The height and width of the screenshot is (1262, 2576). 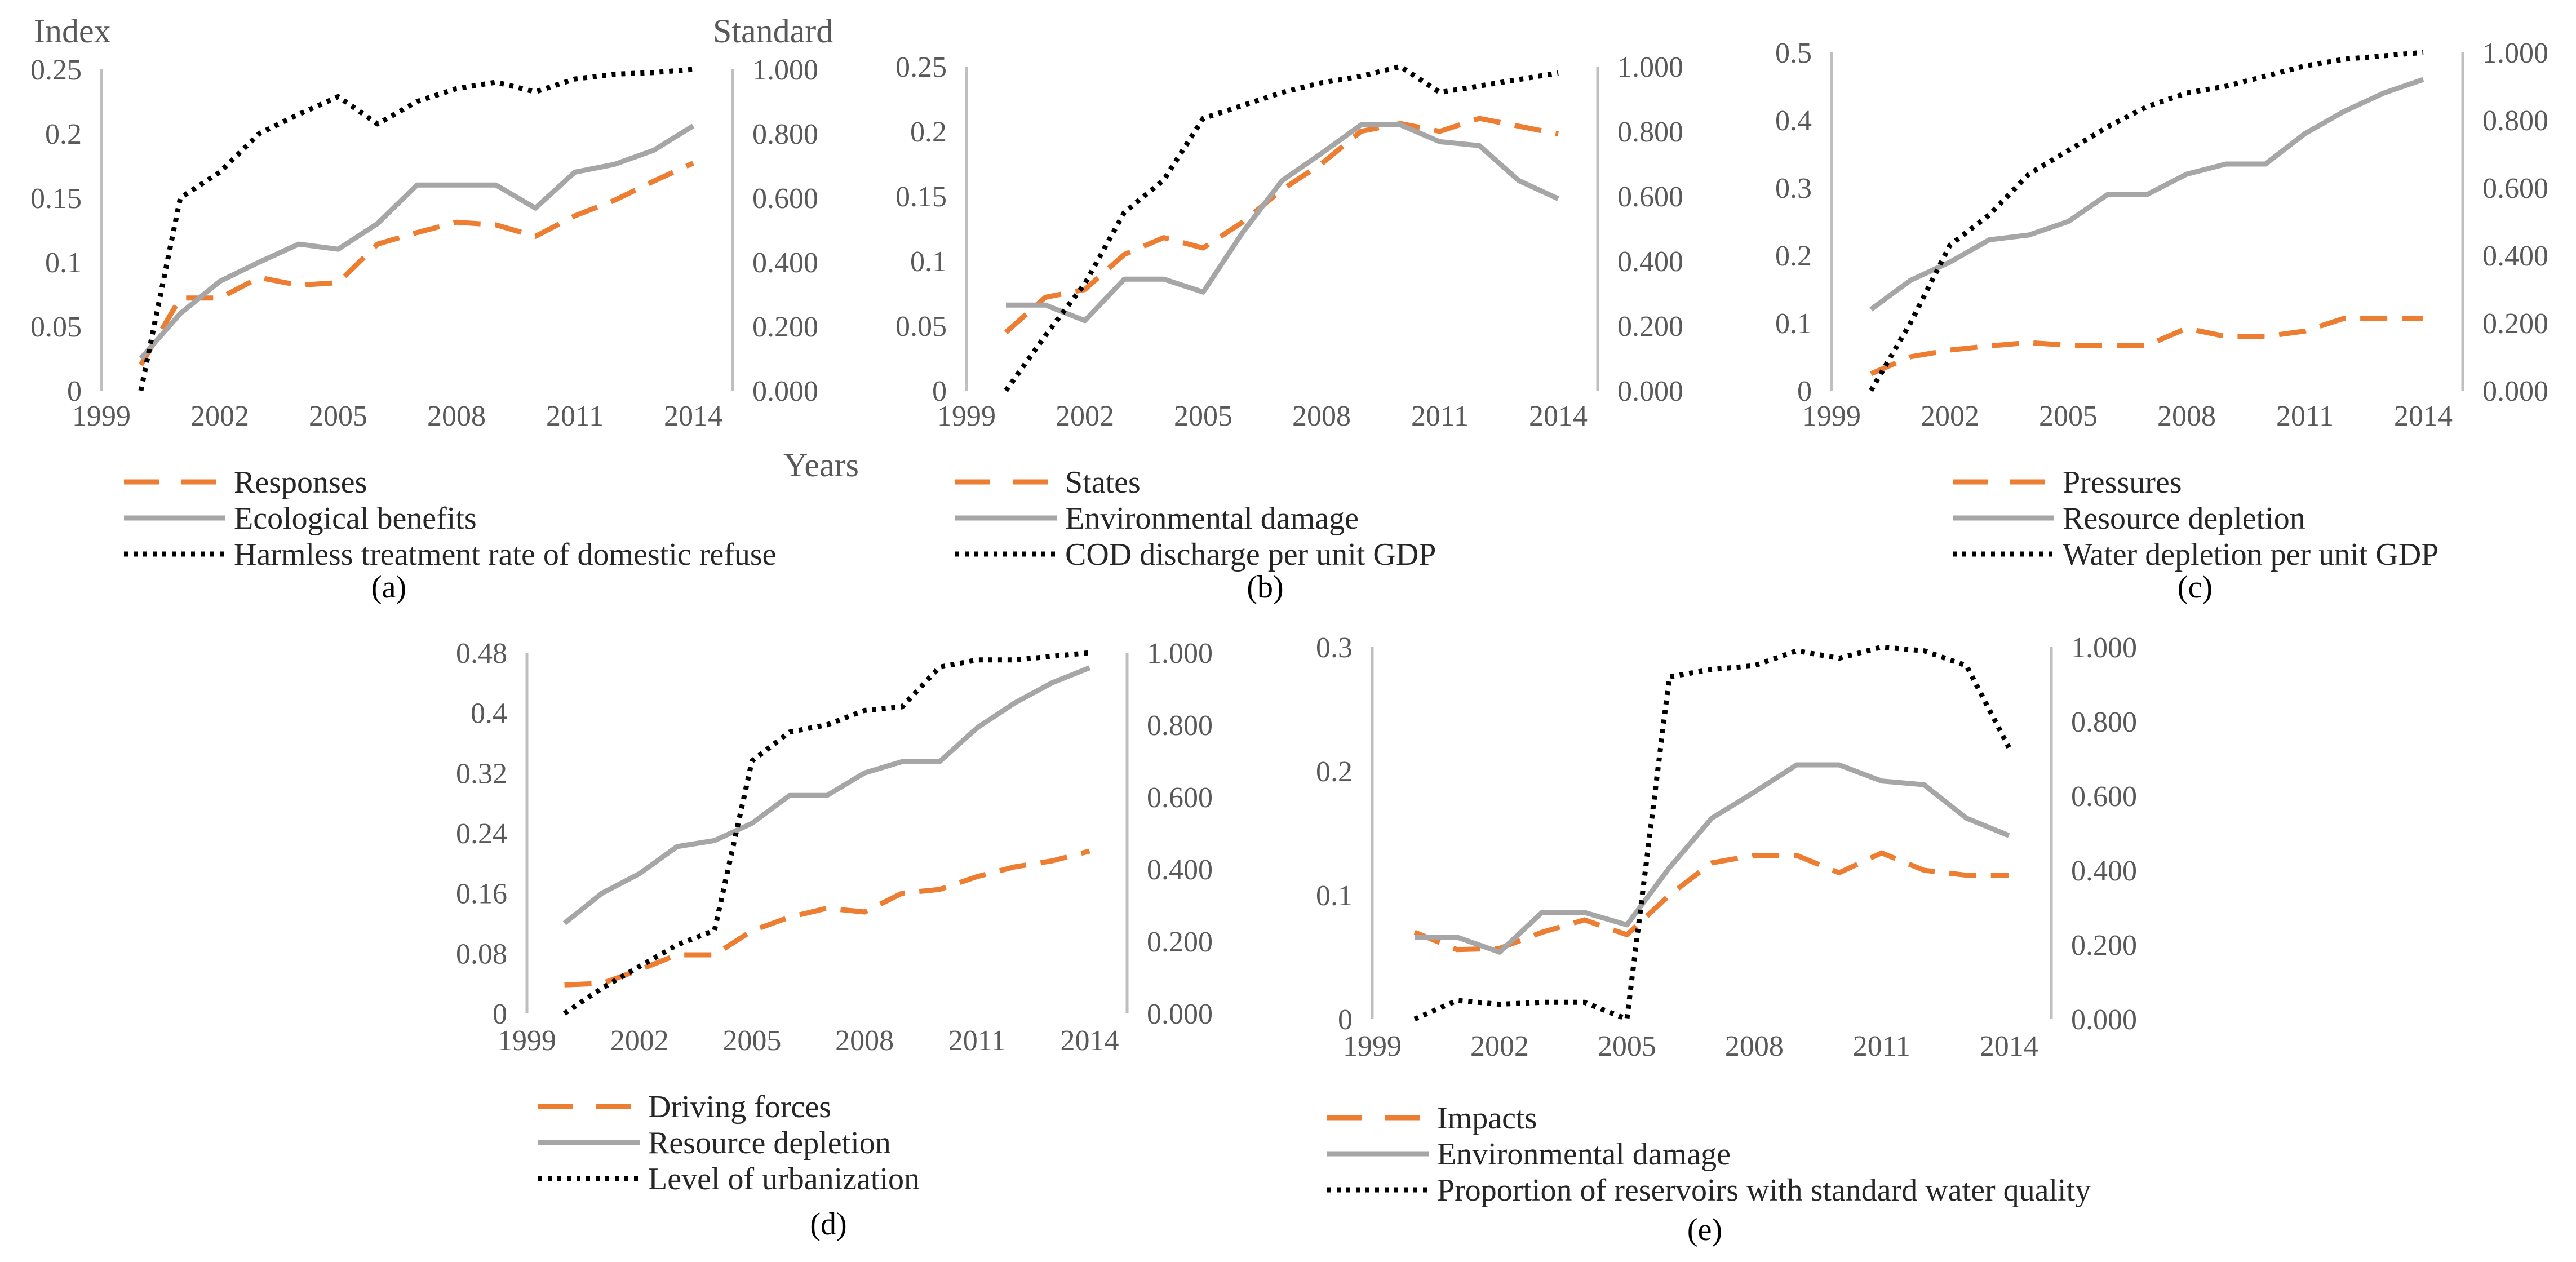 I want to click on legend-label: Water depletion per unit GDP, so click(x=2250, y=554).